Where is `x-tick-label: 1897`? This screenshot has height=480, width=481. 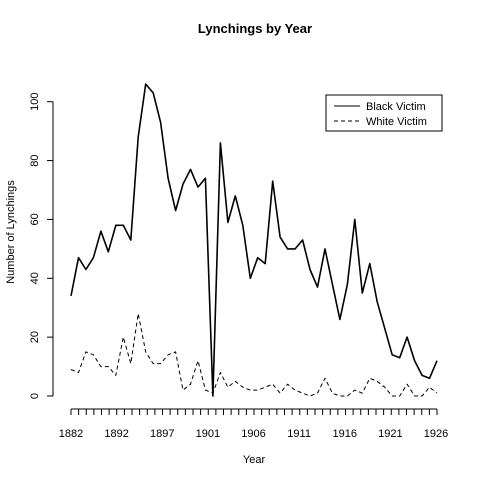
x-tick-label: 1897 is located at coordinates (162, 434).